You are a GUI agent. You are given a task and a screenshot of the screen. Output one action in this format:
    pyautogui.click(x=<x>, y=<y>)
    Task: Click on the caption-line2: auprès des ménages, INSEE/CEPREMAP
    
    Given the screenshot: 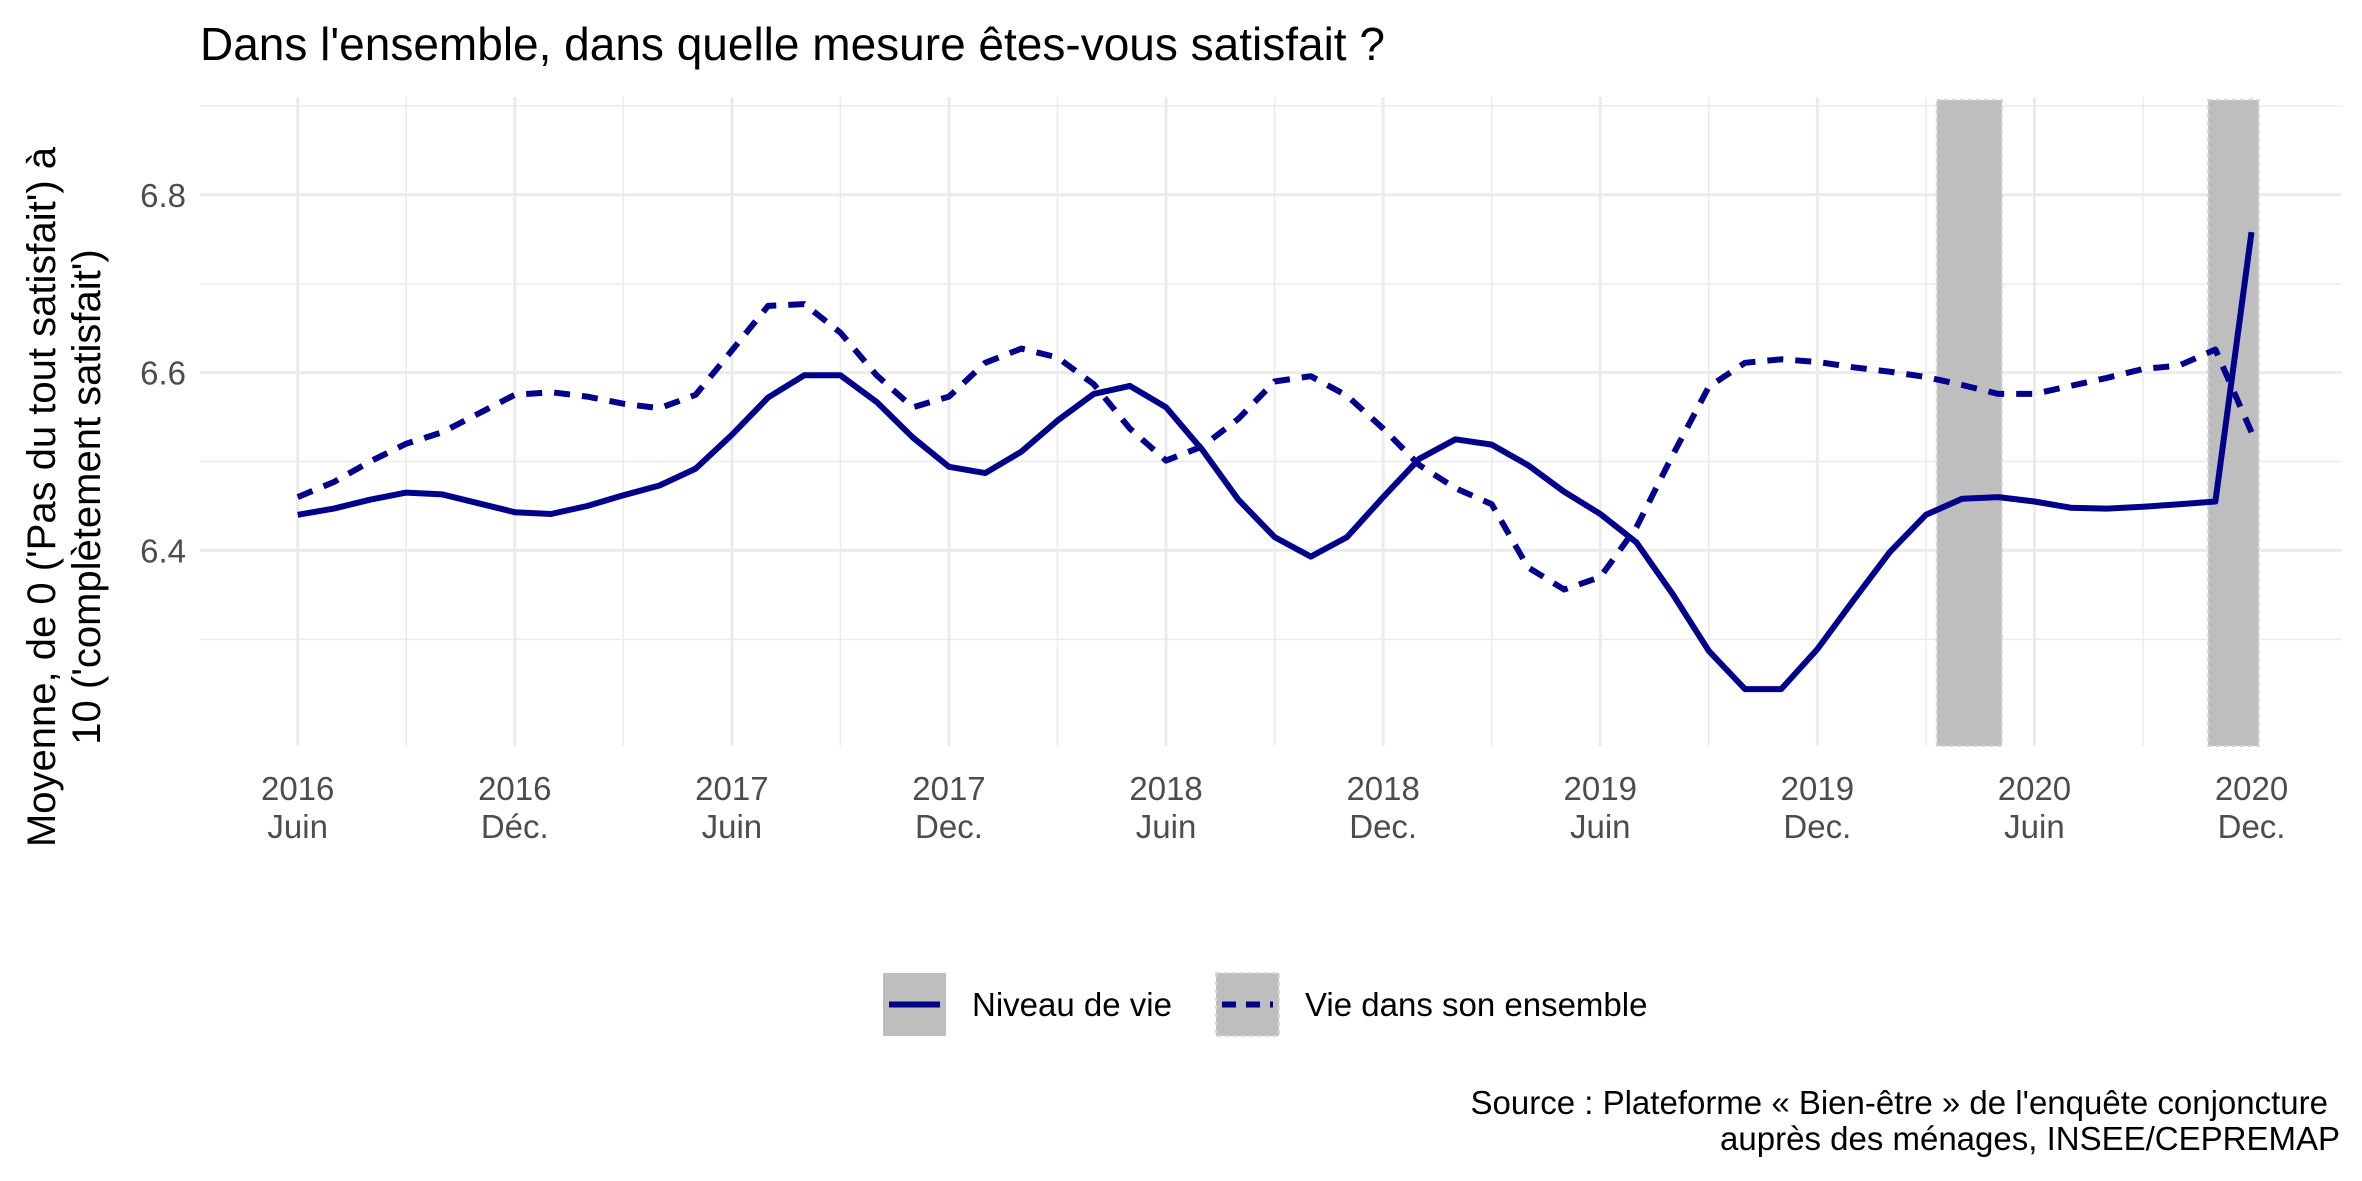 What is the action you would take?
    pyautogui.click(x=2030, y=1138)
    